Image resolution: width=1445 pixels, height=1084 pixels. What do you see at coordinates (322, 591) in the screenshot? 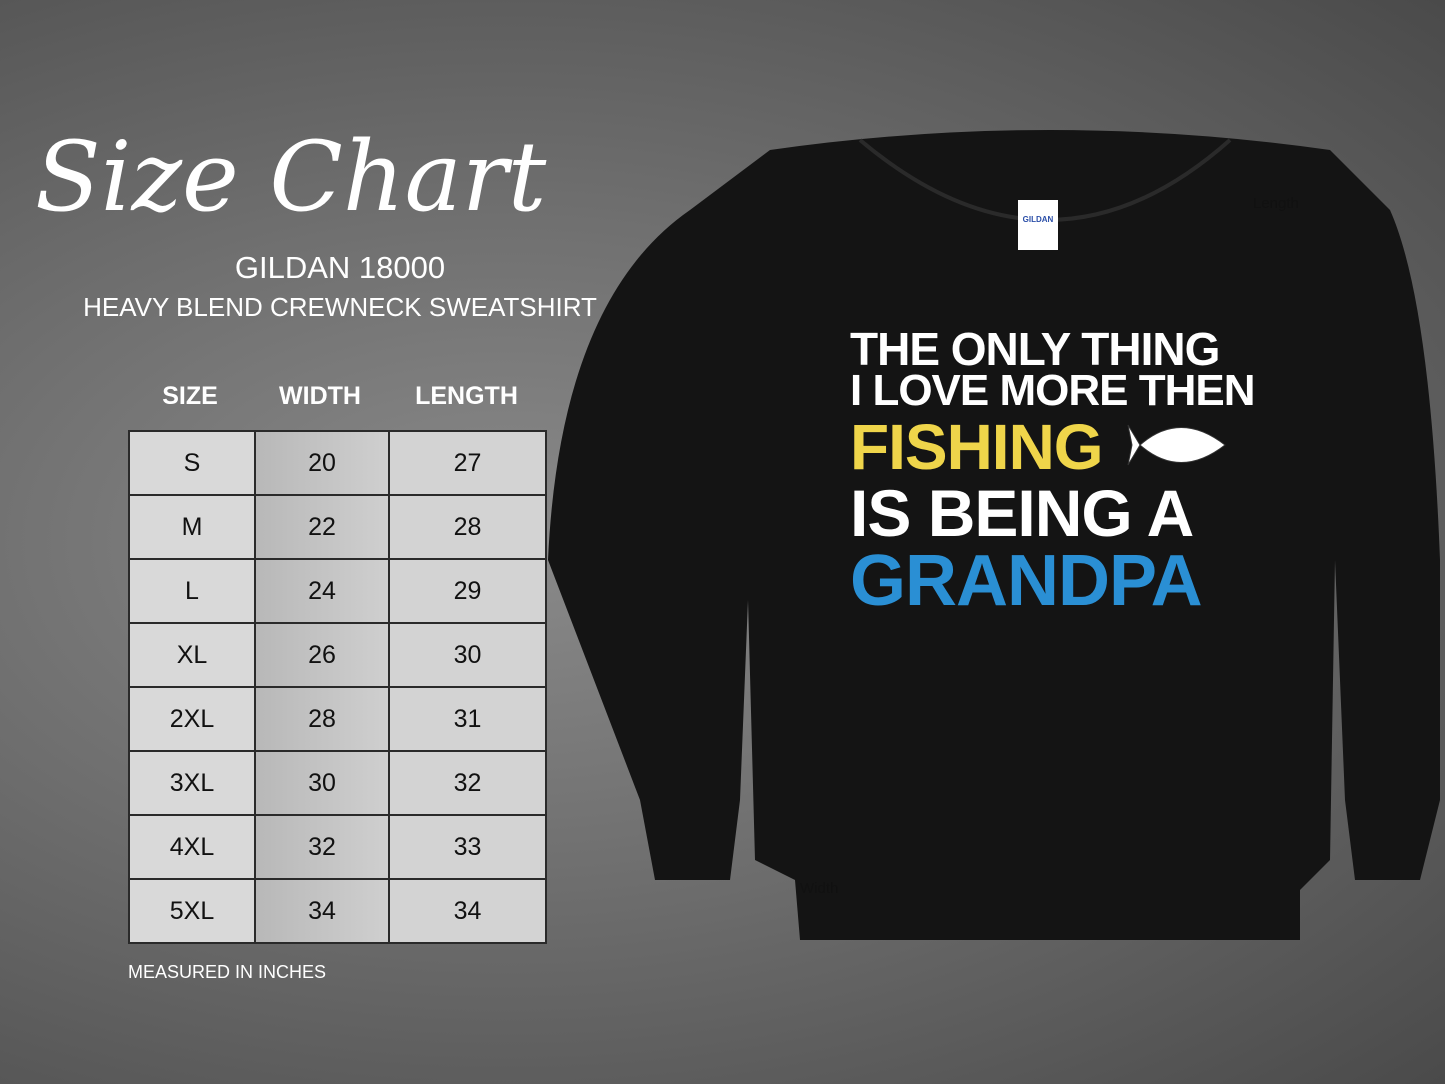
I see `width-cell: 24` at bounding box center [322, 591].